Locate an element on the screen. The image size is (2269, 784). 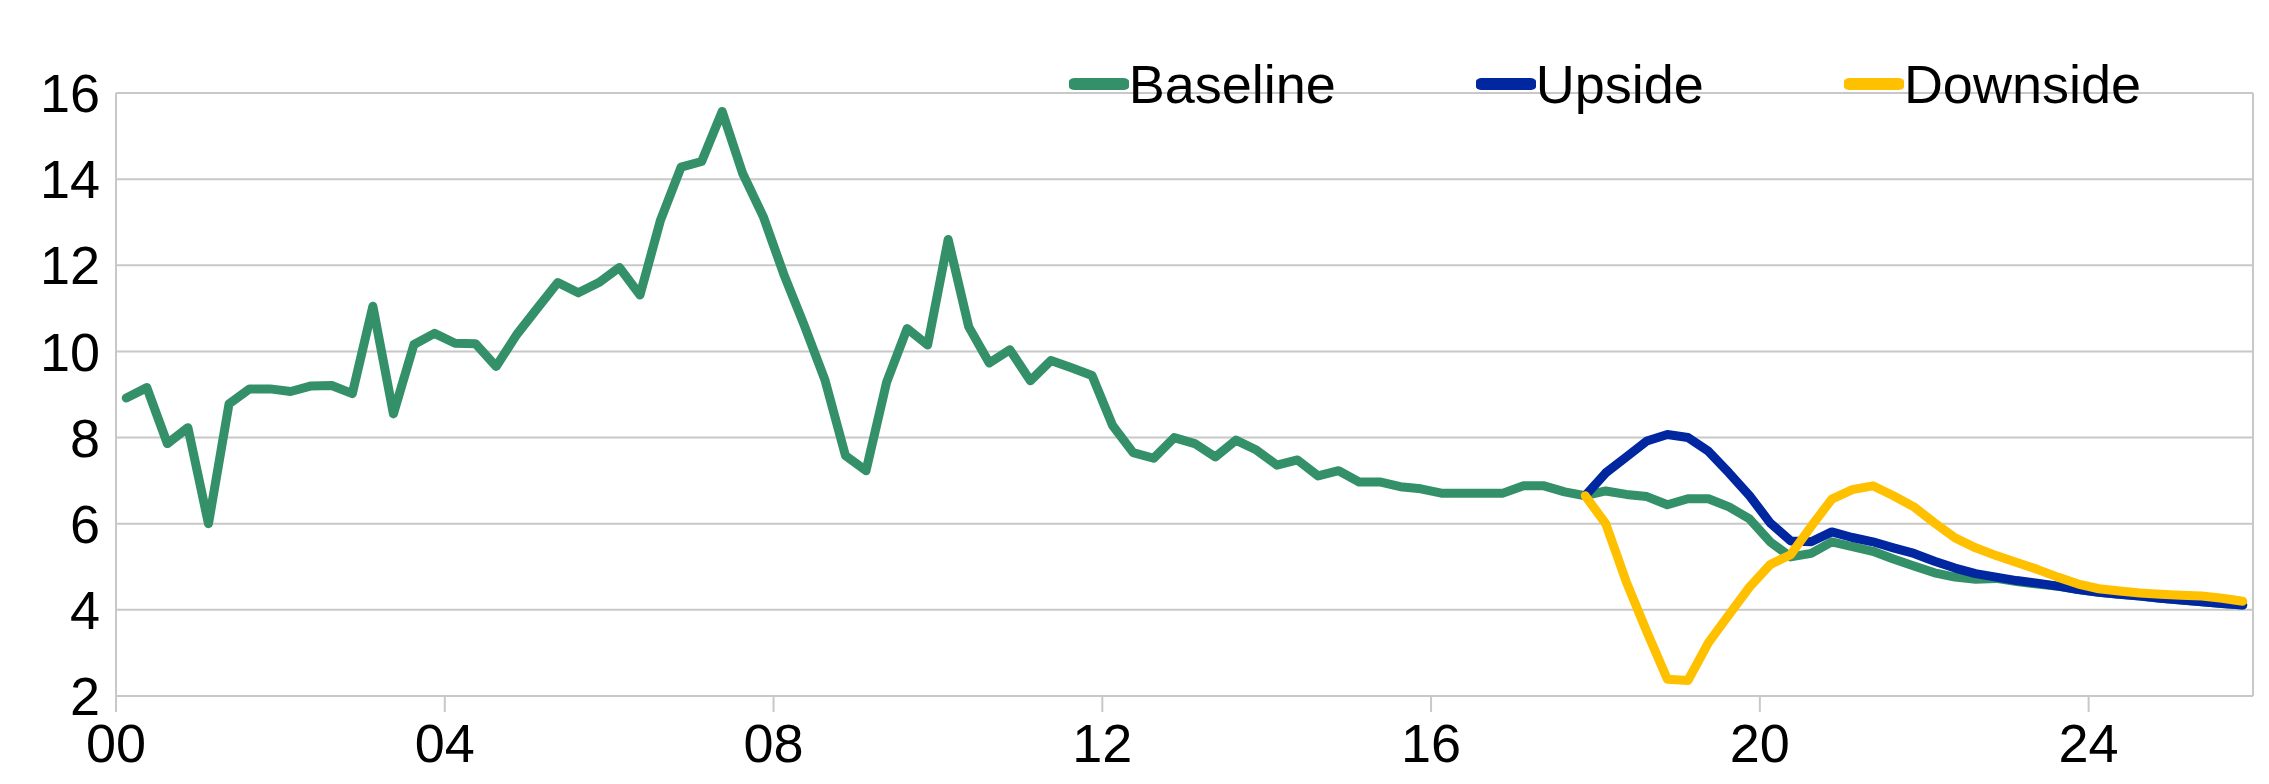
legend-label: Baseline is located at coordinates (1232, 84).